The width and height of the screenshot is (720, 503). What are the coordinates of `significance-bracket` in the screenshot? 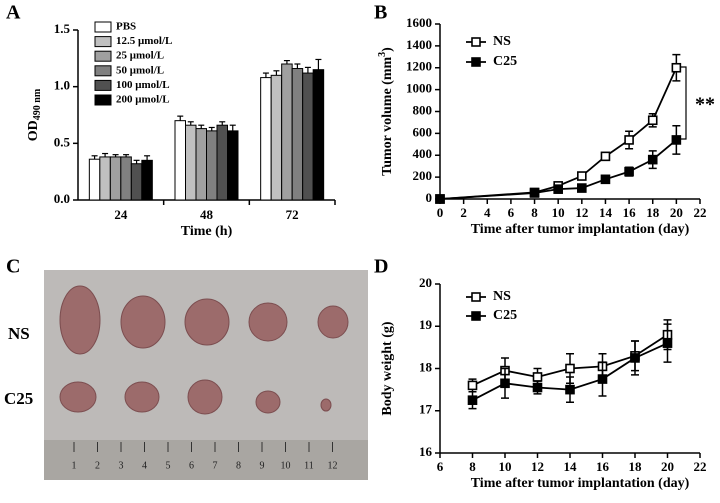 It's located at (683, 103).